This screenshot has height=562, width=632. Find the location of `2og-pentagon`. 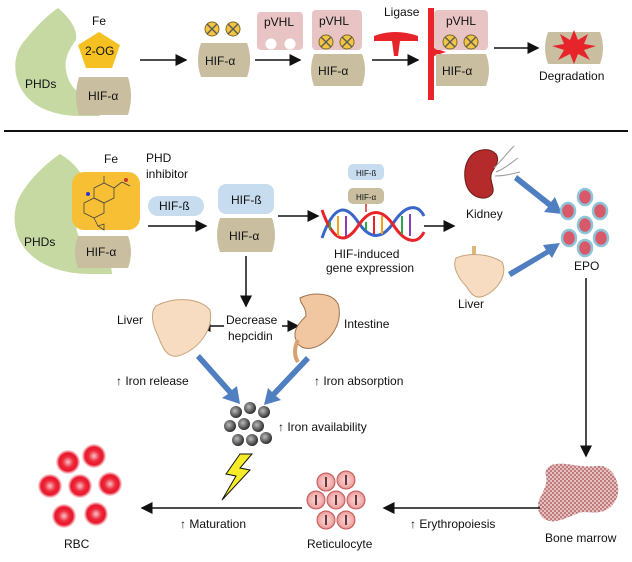

2og-pentagon is located at coordinates (99, 50).